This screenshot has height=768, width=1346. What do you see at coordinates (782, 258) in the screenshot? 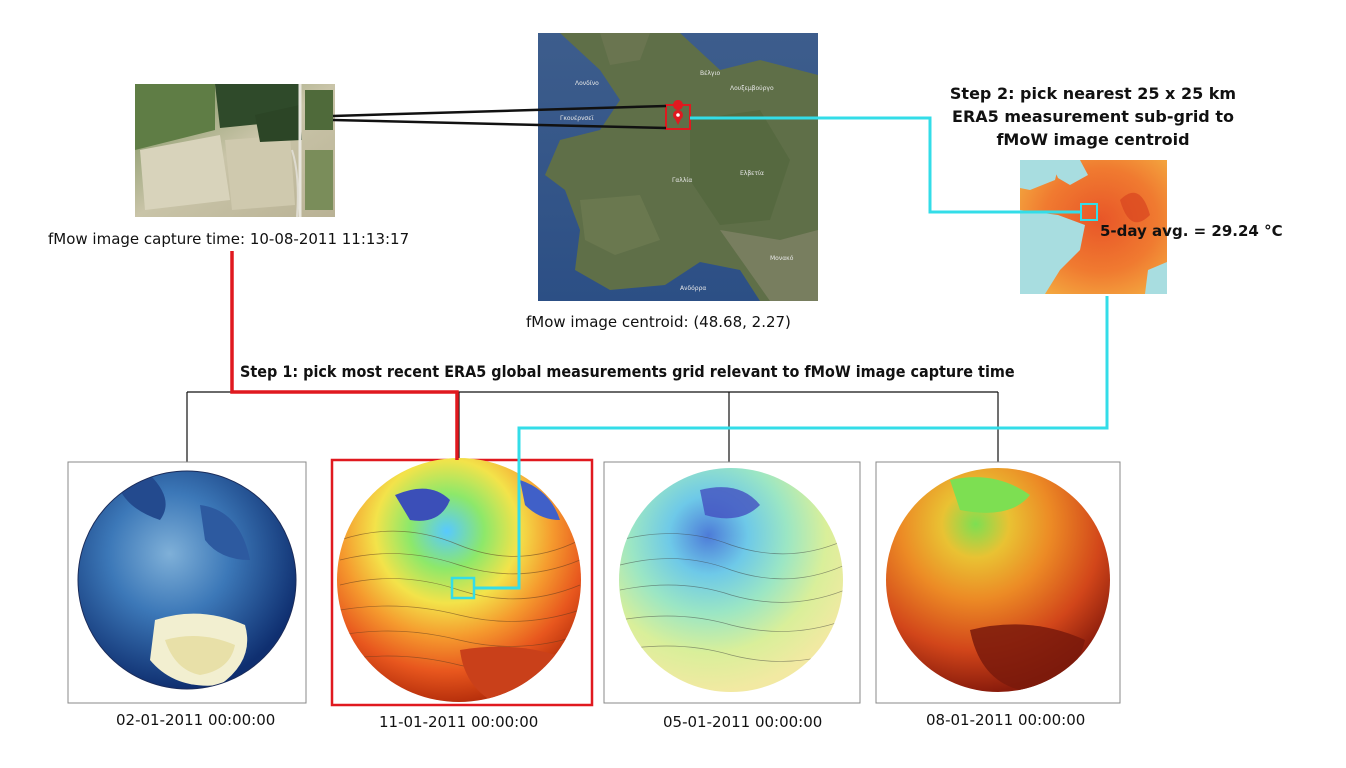
I see `map-place-monaco: Μονακό` at bounding box center [782, 258].